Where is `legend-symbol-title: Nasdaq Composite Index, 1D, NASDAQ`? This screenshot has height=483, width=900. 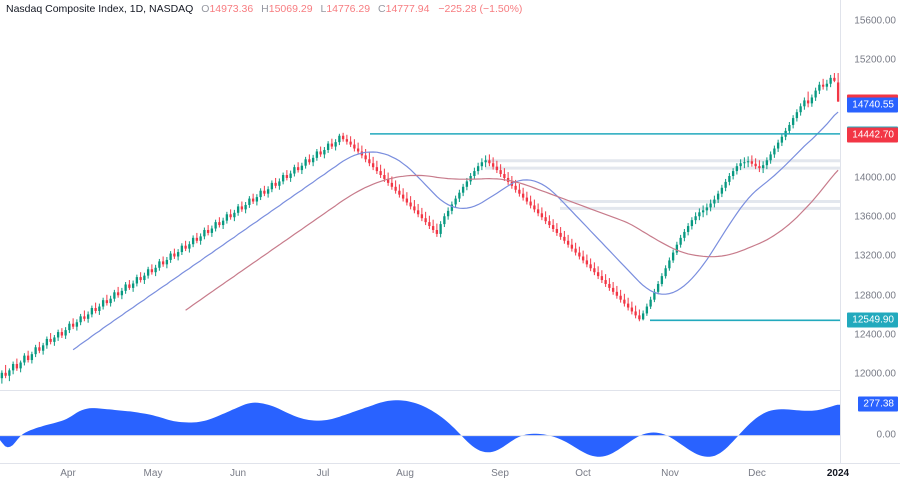 legend-symbol-title: Nasdaq Composite Index, 1D, NASDAQ is located at coordinates (100, 9).